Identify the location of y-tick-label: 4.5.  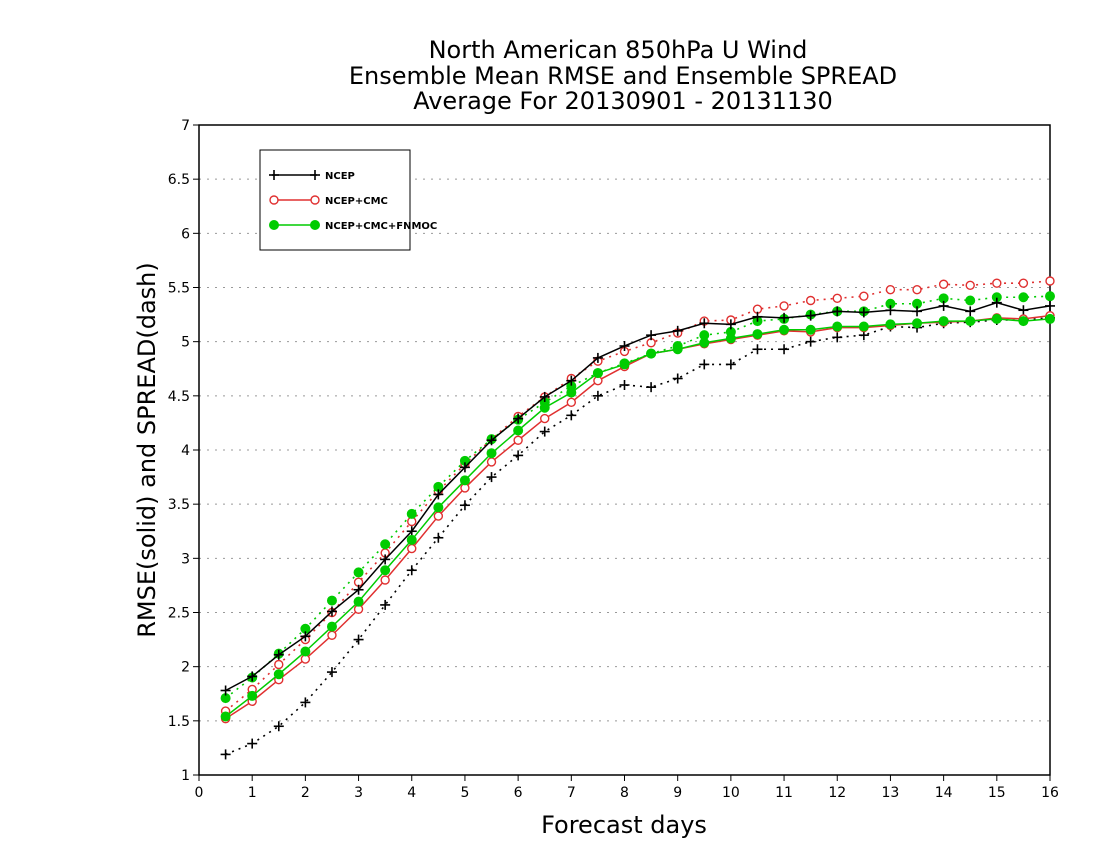
(179, 397).